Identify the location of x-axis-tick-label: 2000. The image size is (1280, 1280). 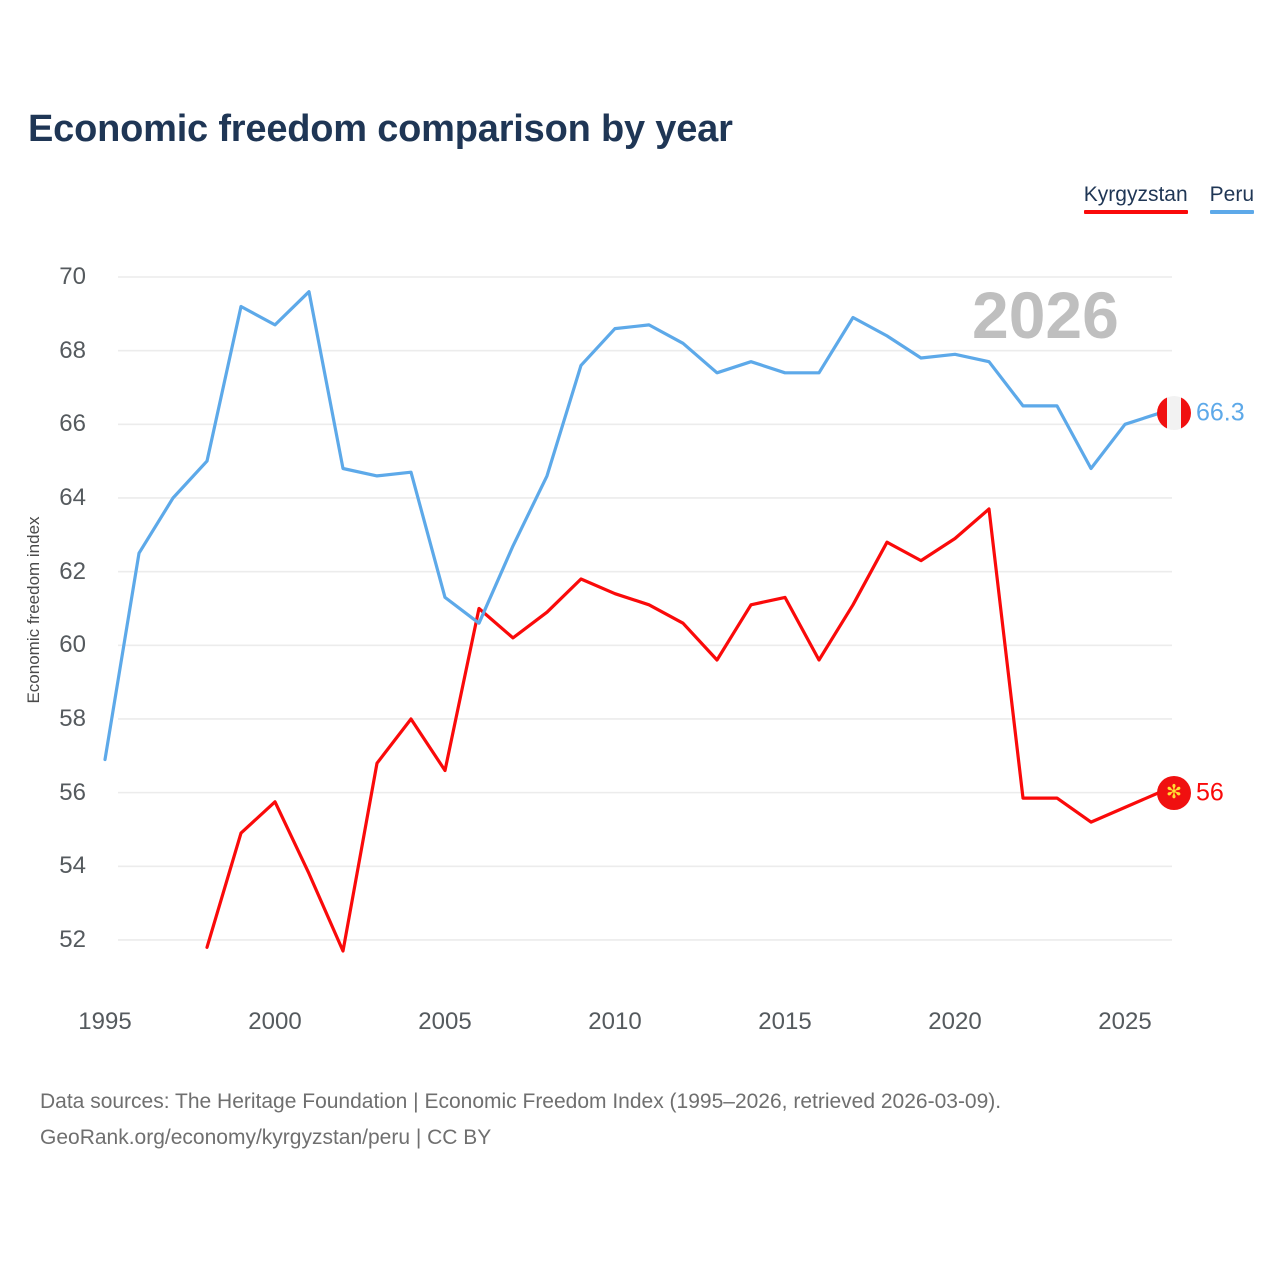
(275, 1021).